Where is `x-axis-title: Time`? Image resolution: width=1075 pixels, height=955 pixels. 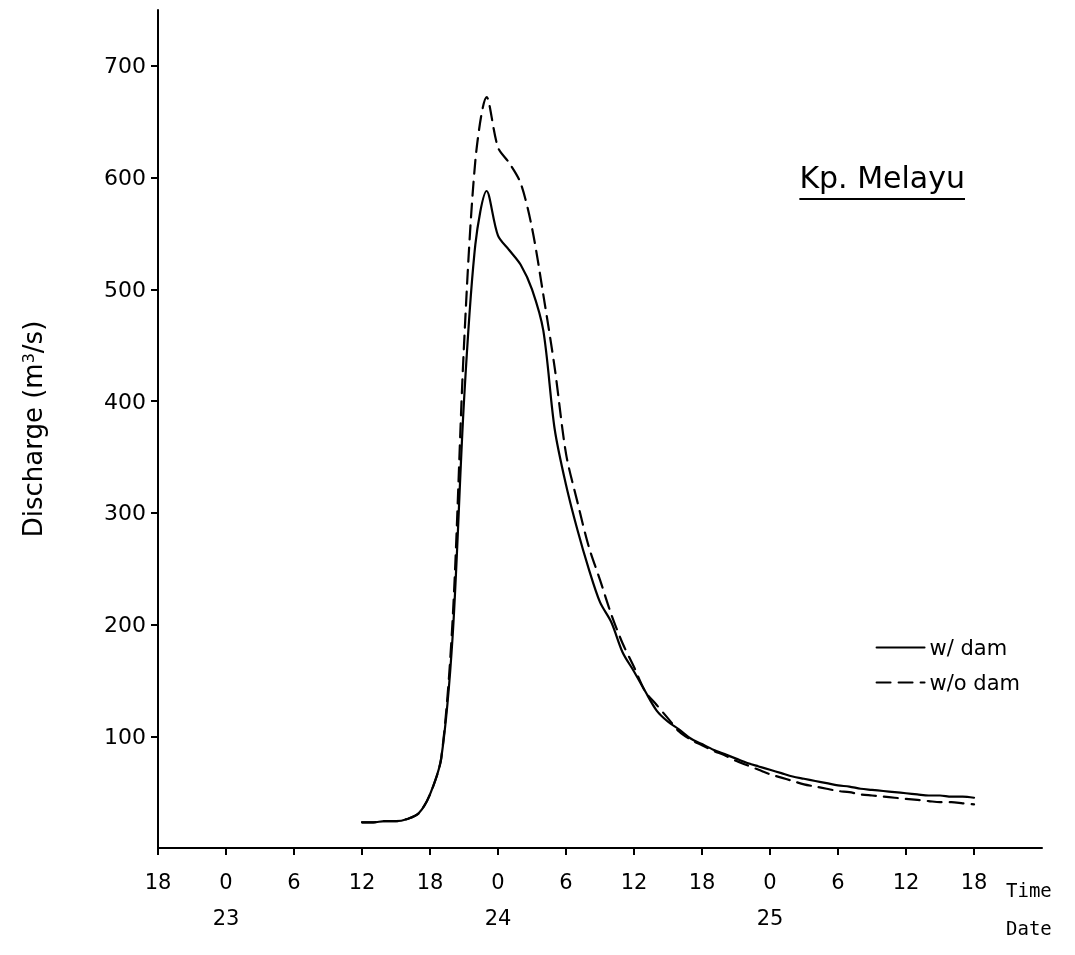 x-axis-title: Time is located at coordinates (1029, 890).